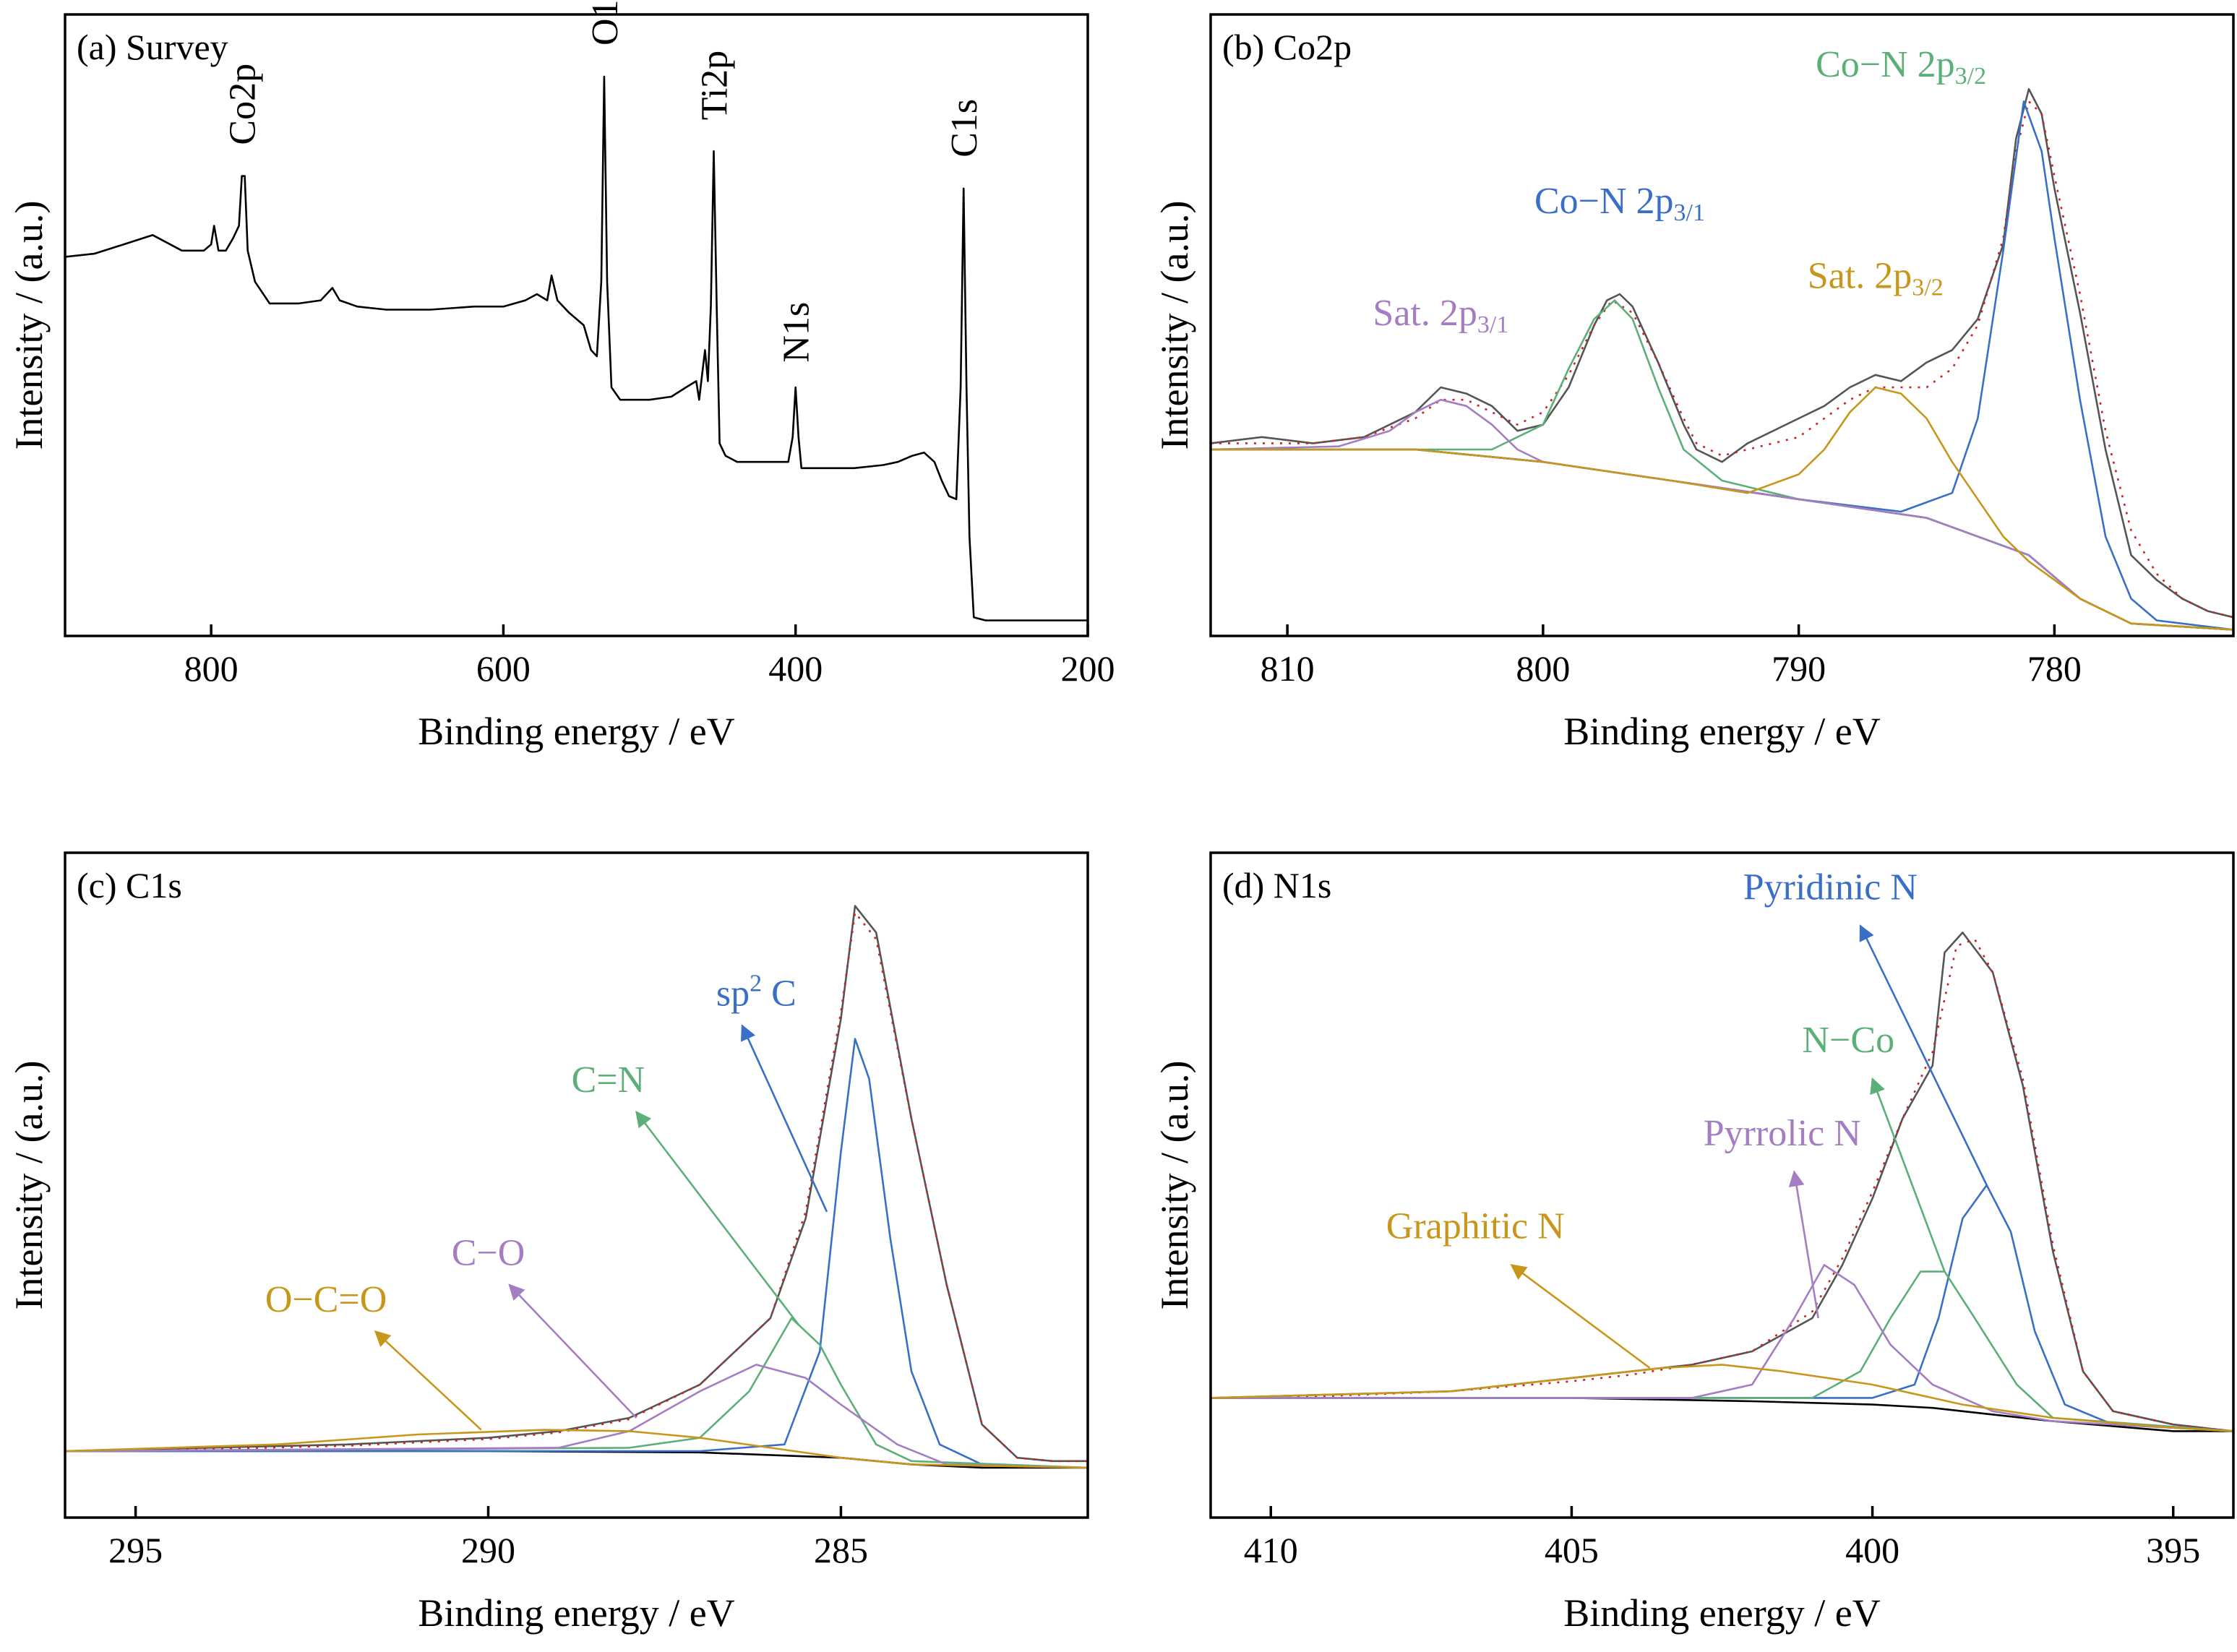 The image size is (2237, 1652). What do you see at coordinates (1849, 1040) in the screenshot?
I see `peak-label: N−Co` at bounding box center [1849, 1040].